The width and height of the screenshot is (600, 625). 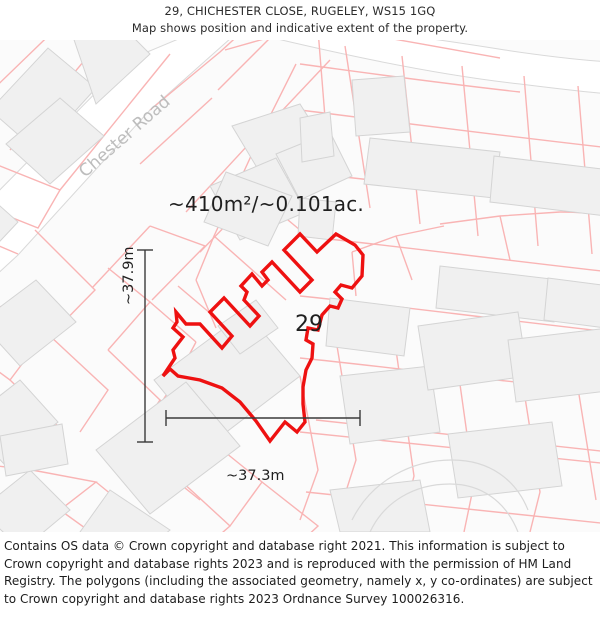 I want to click on upper-road-band, so click(x=439, y=67).